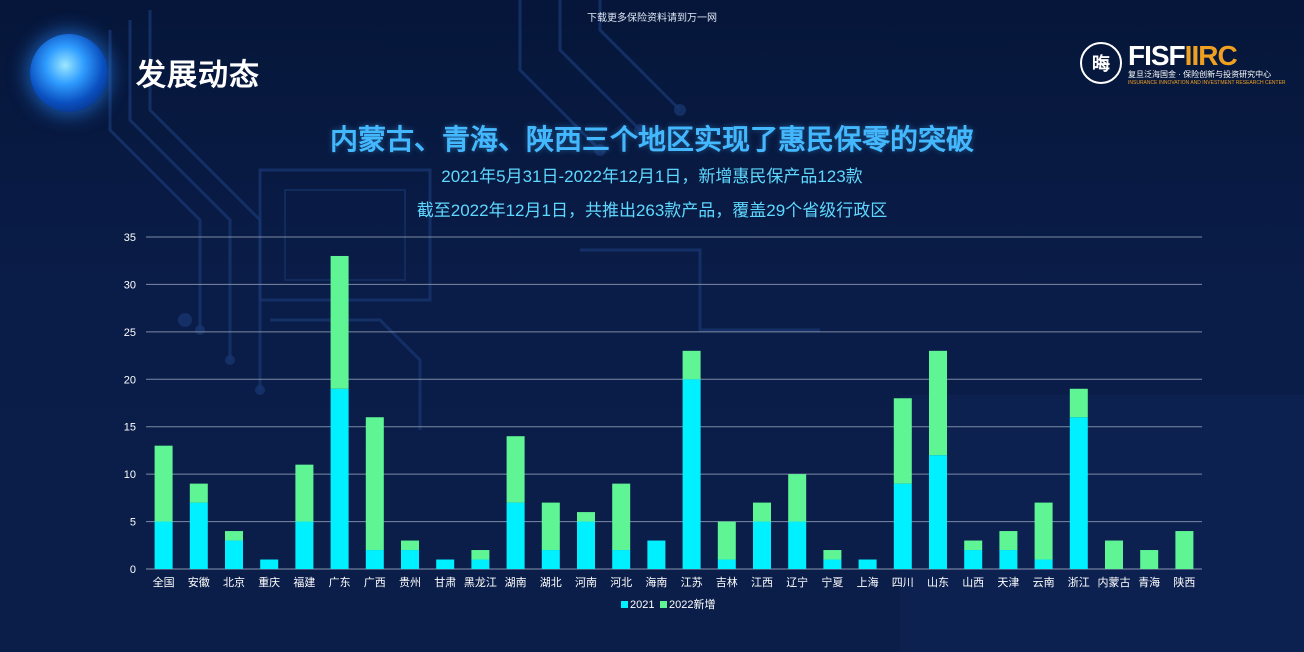 This screenshot has width=1304, height=652. I want to click on x-tick-label: 湖南, so click(516, 582).